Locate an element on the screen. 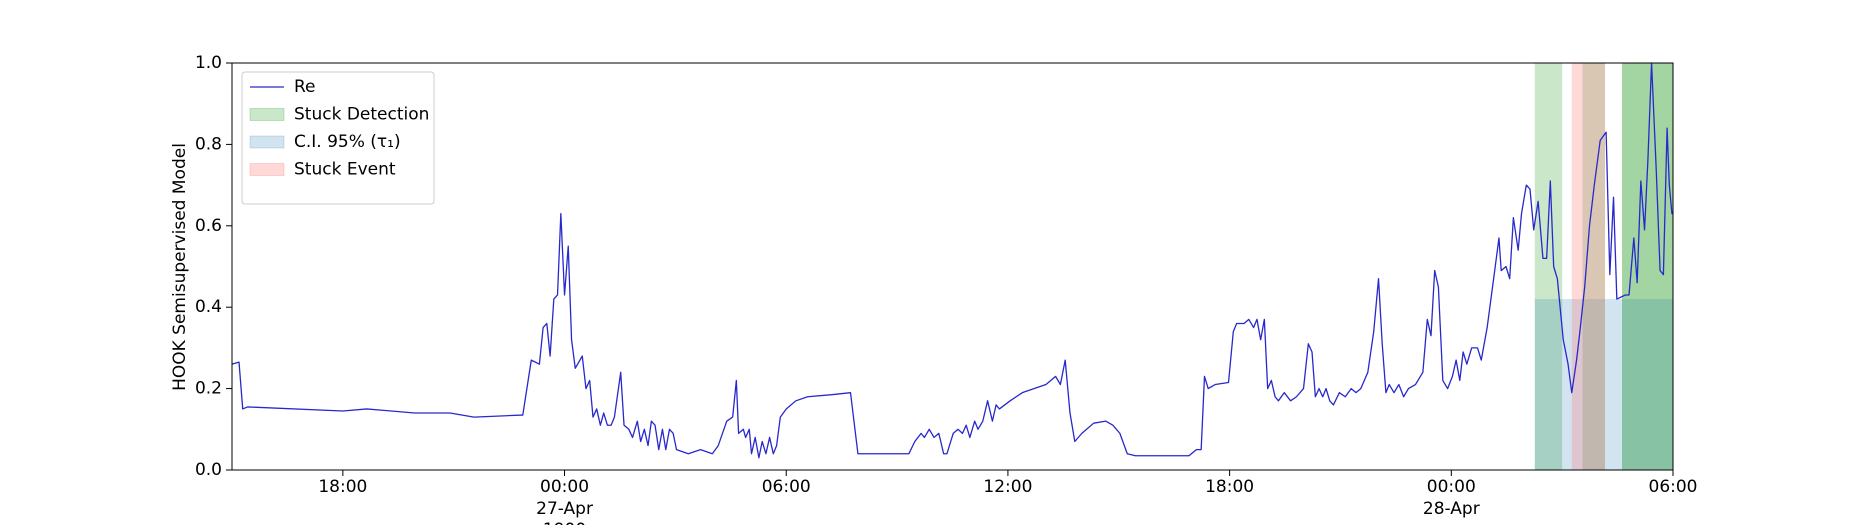 The width and height of the screenshot is (1850, 525). legend-label: Re is located at coordinates (305, 87).